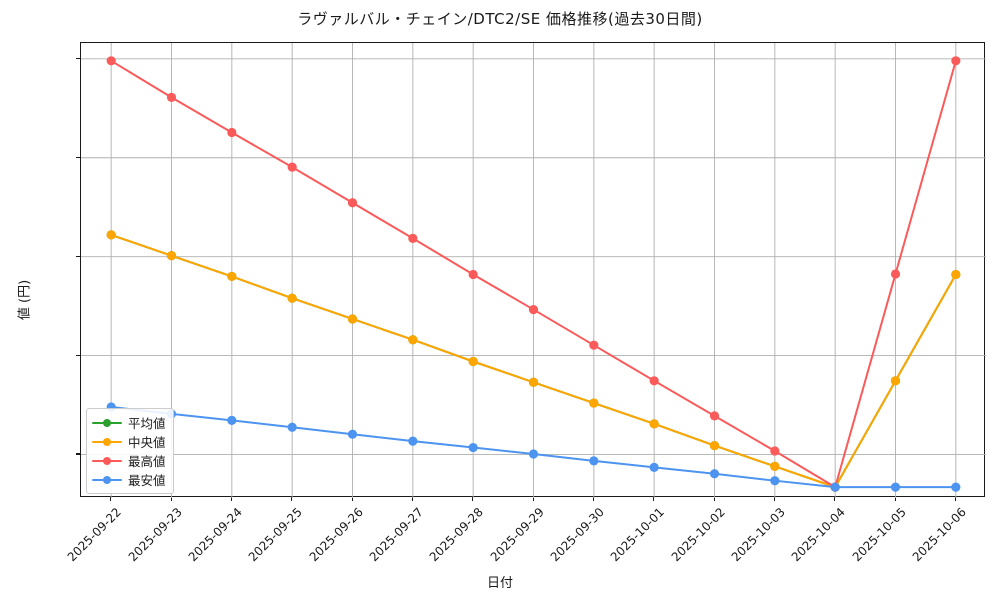  What do you see at coordinates (500, 19) in the screenshot?
I see `chart-title: ラヴァルバル・チェイン/DTC2/SE 価格推移(過去30日間)` at bounding box center [500, 19].